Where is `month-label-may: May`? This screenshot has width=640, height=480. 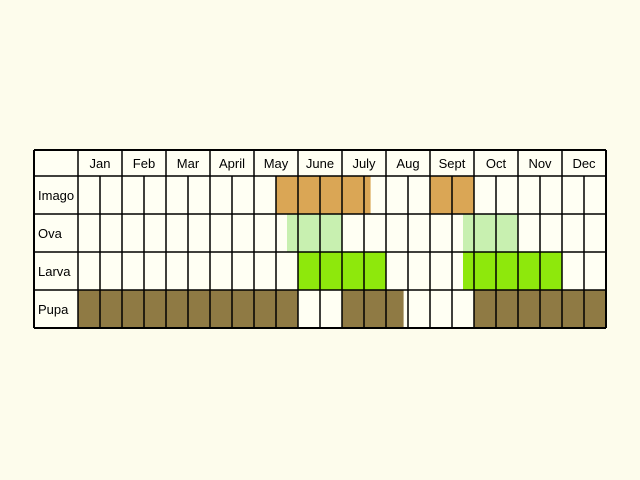 month-label-may: May is located at coordinates (276, 163).